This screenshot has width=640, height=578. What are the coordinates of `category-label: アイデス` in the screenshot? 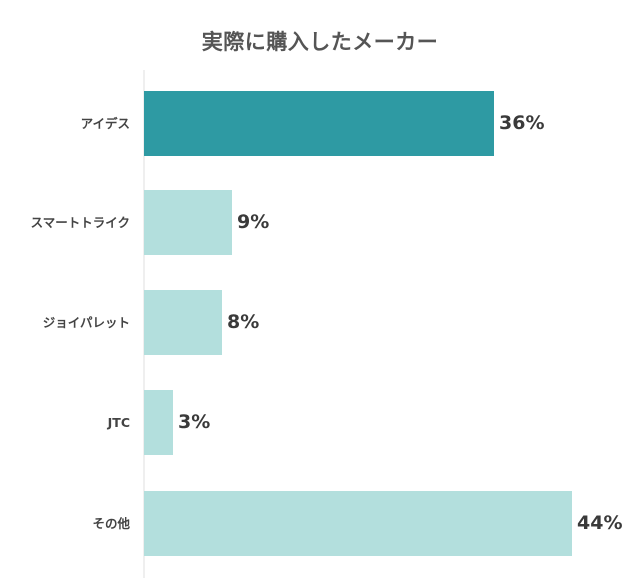 It's located at (105, 123).